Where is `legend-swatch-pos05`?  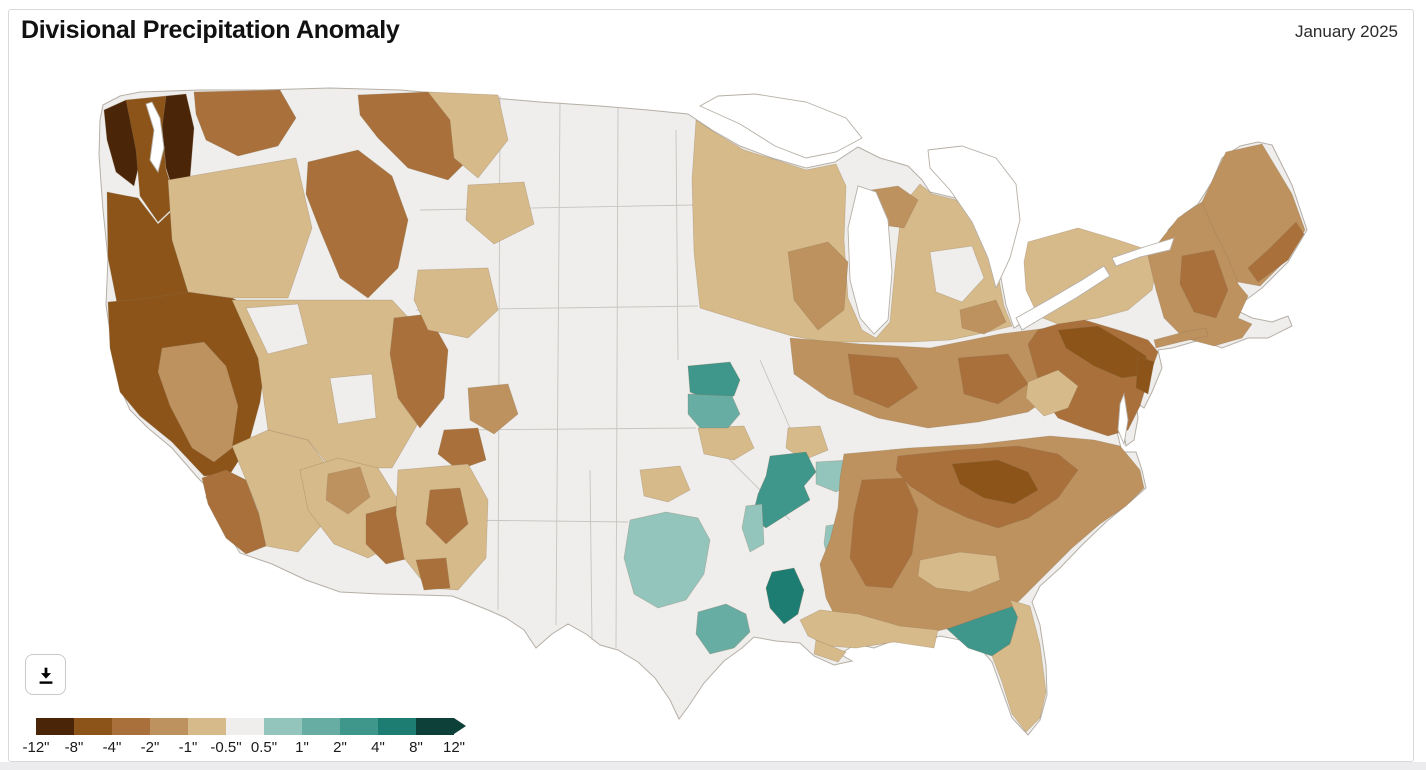 legend-swatch-pos05 is located at coordinates (283, 726).